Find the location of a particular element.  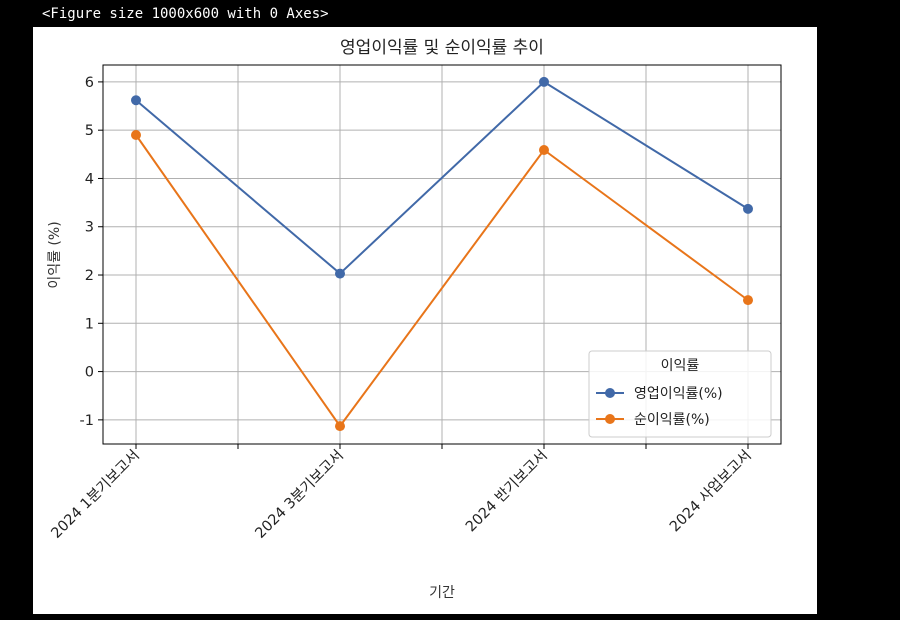

y-tick-label: -1 is located at coordinates (87, 421).